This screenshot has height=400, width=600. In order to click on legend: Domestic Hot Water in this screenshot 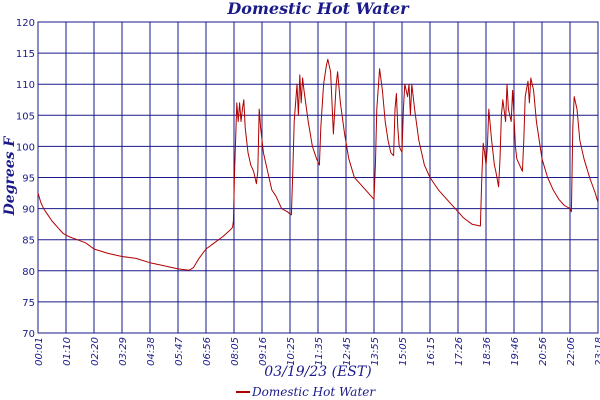, I will do `click(306, 392)`.